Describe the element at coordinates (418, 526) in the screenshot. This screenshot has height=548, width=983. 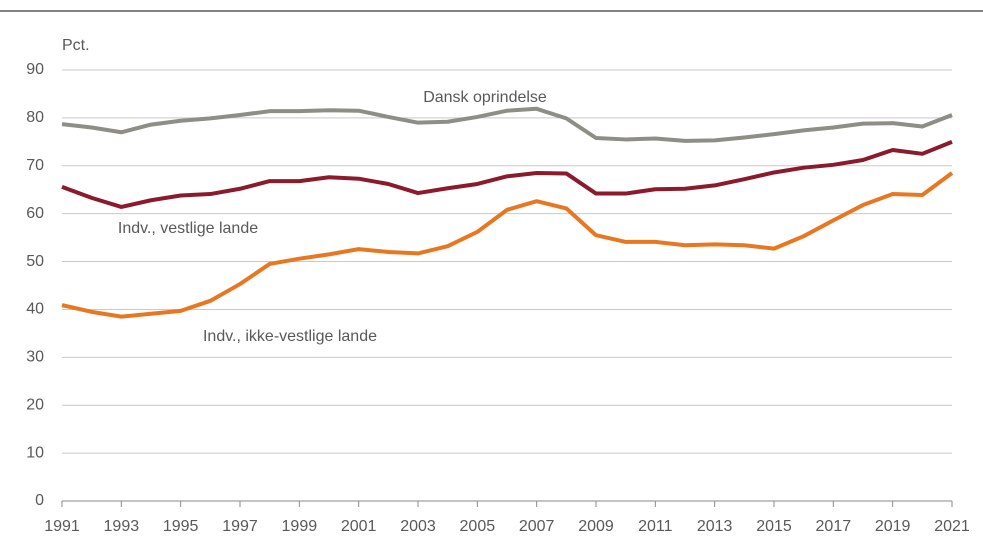
I see `x-tick-label: 2003` at that location.